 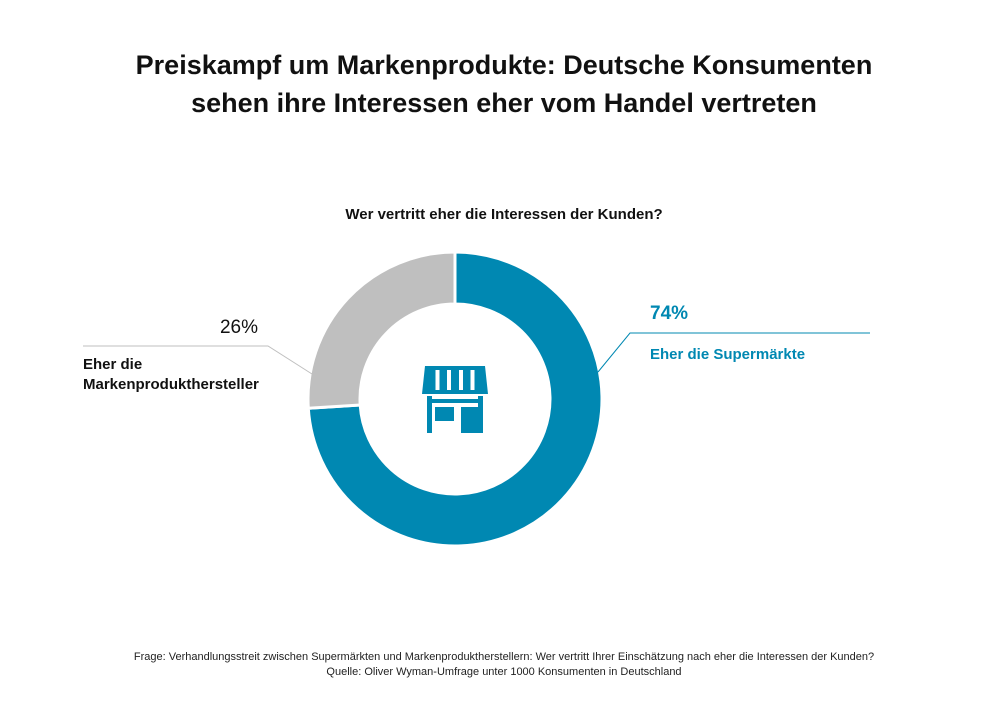 I want to click on donut-slice-manufacturers, so click(x=381, y=330).